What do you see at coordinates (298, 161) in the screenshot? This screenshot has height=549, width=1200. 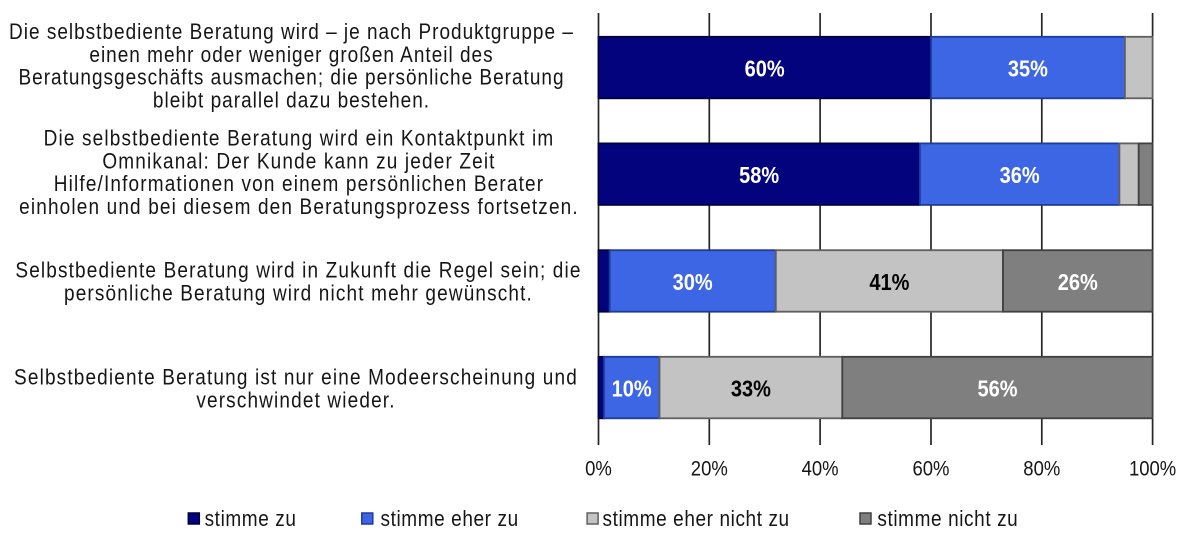 I see `svg-text:Omnikanal: Der Kunde kann zu j: Omnikanal: Der Kunde kann zu jeder Zeit` at bounding box center [298, 161].